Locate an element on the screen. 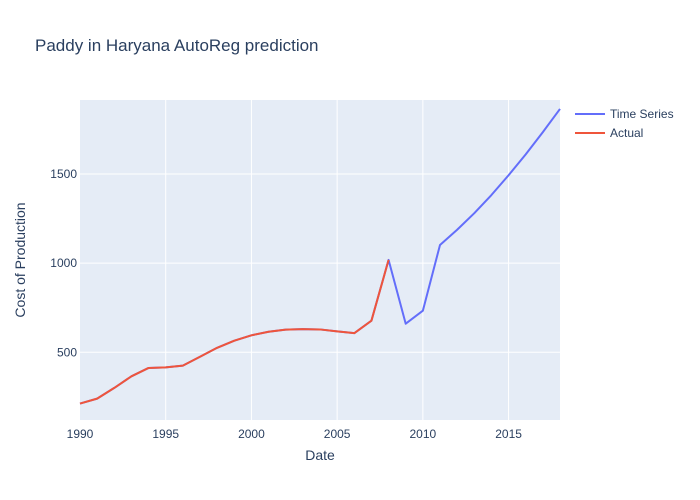  x-tick-label: 1990 is located at coordinates (80, 434).